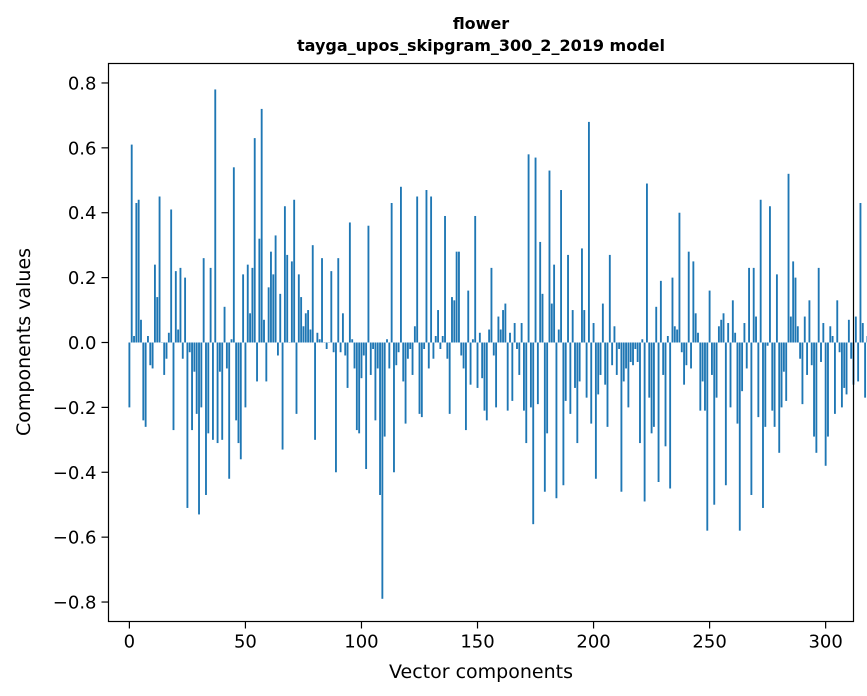  I want to click on y-axis-ticks: 0.8 0.6 0.4 0.2 0.0 −0.2 −0.4 −0.6 −0.8, so click(81, 343).